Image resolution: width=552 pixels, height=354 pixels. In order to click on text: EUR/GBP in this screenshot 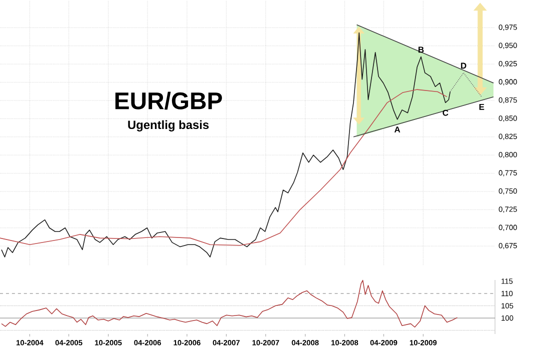, I will do `click(168, 101)`.